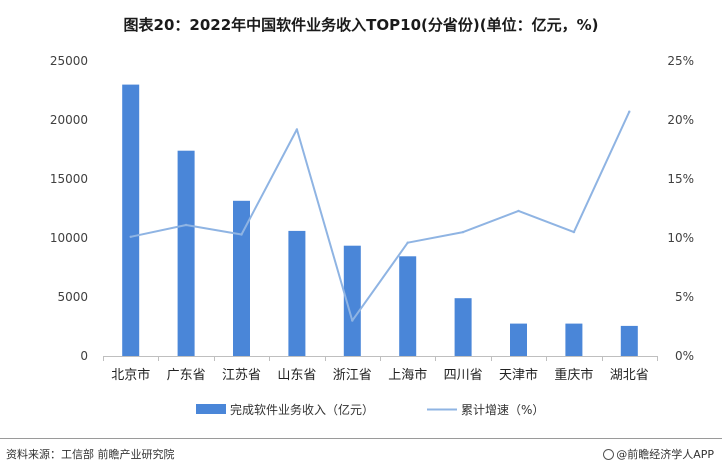 This screenshot has width=722, height=472. I want to click on category-label: 山东省, so click(296, 375).